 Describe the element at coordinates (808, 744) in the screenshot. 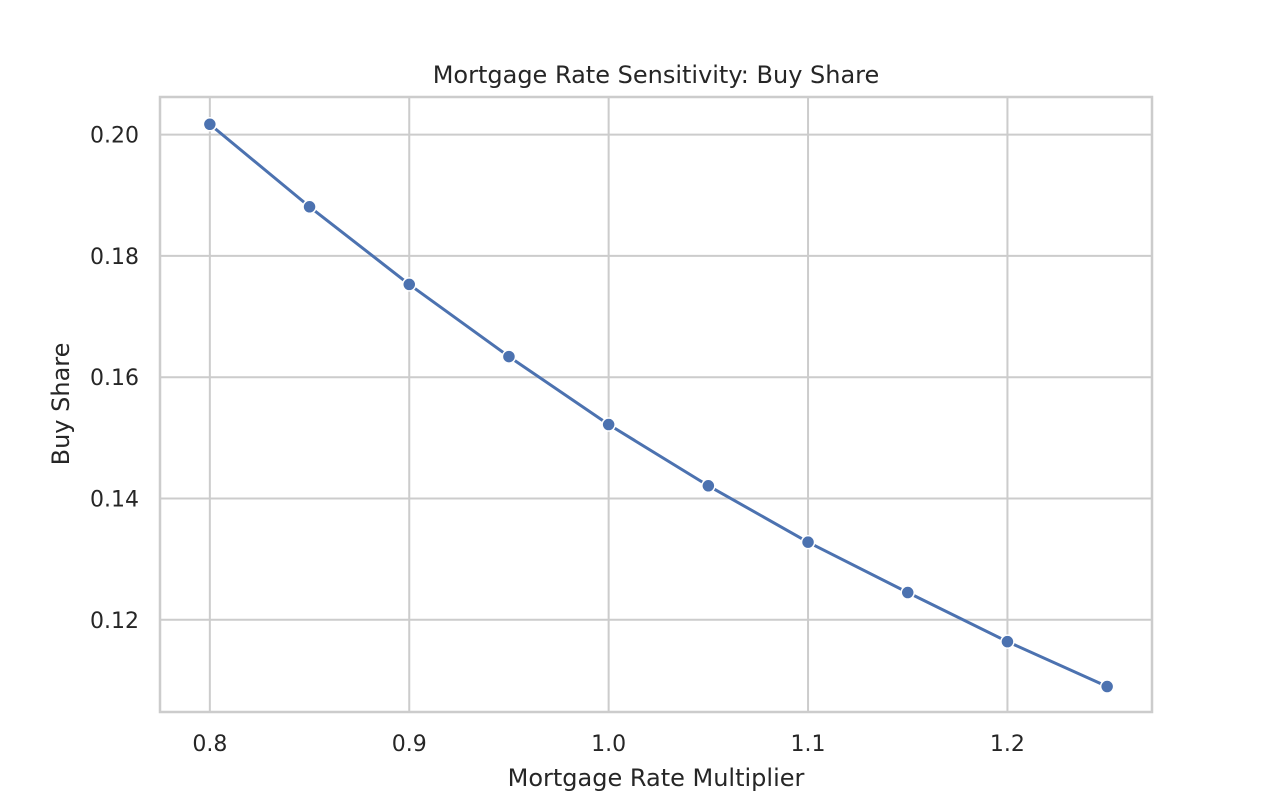

I see `x-tick-label: 1.1` at that location.